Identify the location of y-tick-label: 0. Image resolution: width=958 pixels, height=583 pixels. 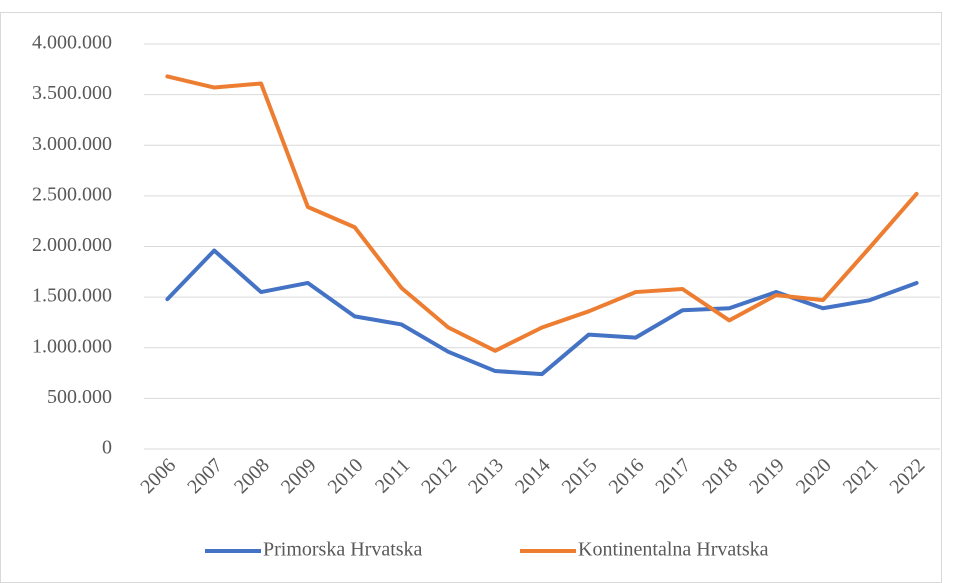
(107, 448).